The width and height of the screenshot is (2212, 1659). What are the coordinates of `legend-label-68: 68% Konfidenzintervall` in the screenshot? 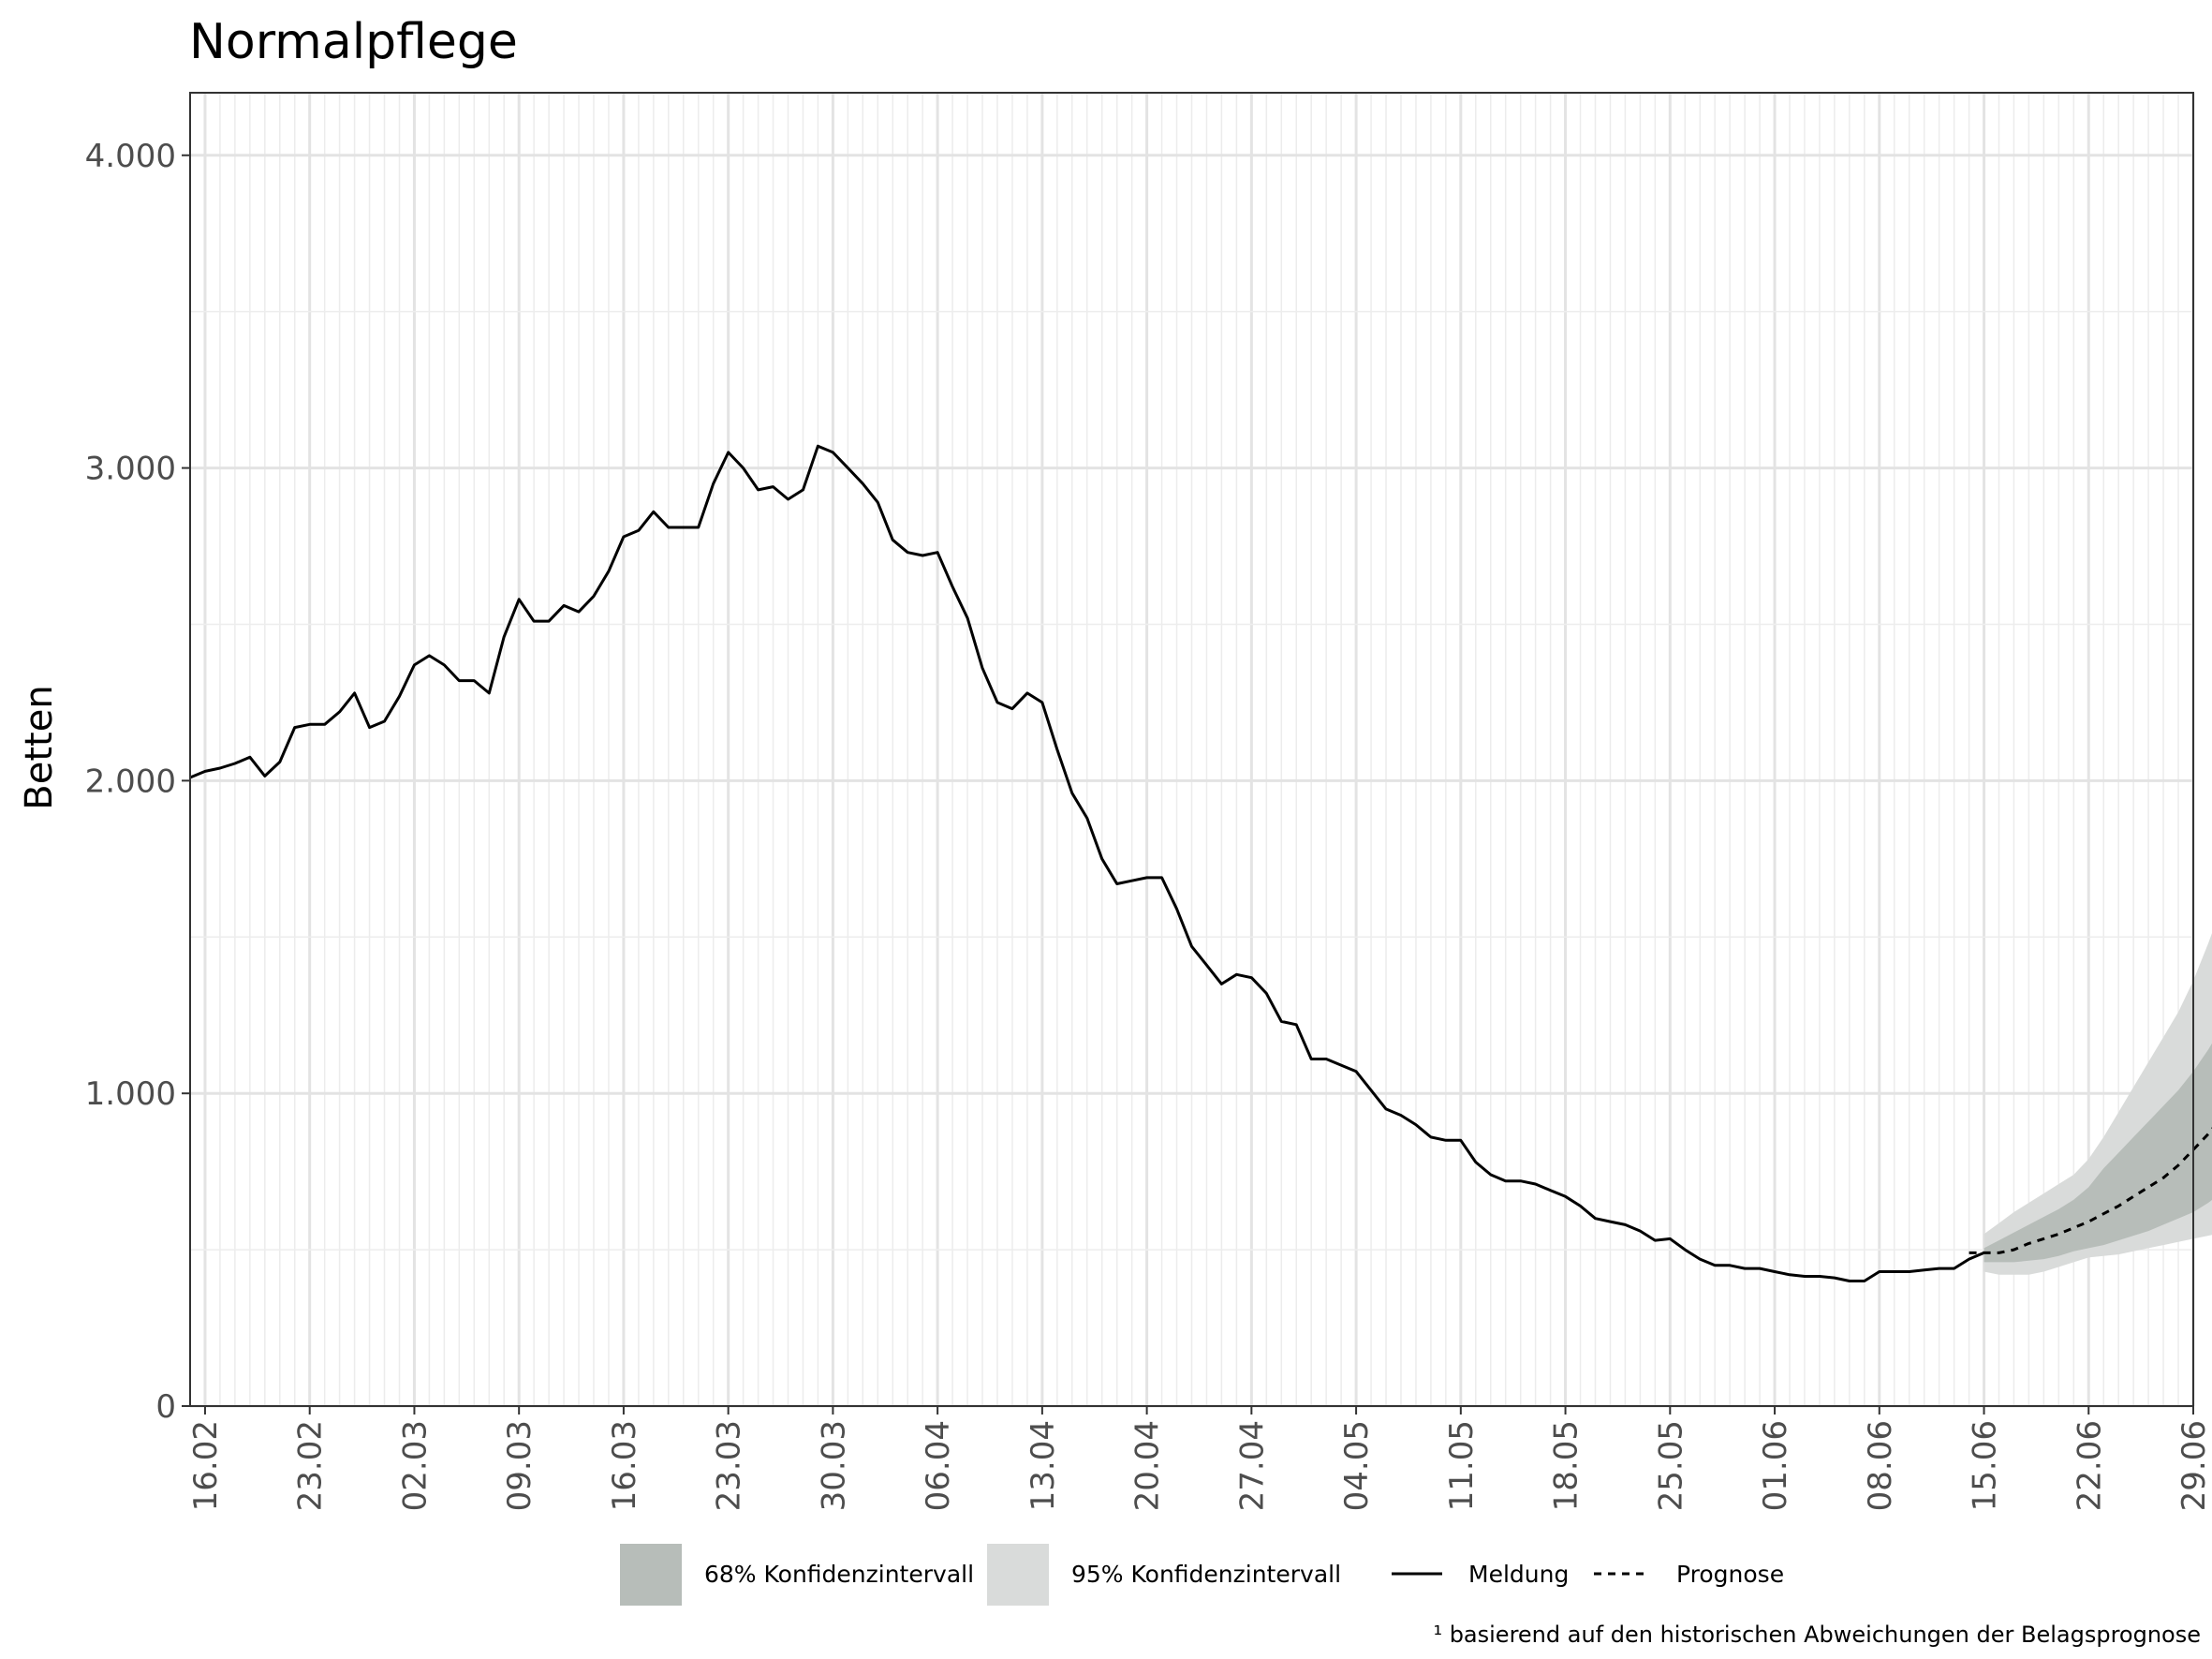 It's located at (839, 1574).